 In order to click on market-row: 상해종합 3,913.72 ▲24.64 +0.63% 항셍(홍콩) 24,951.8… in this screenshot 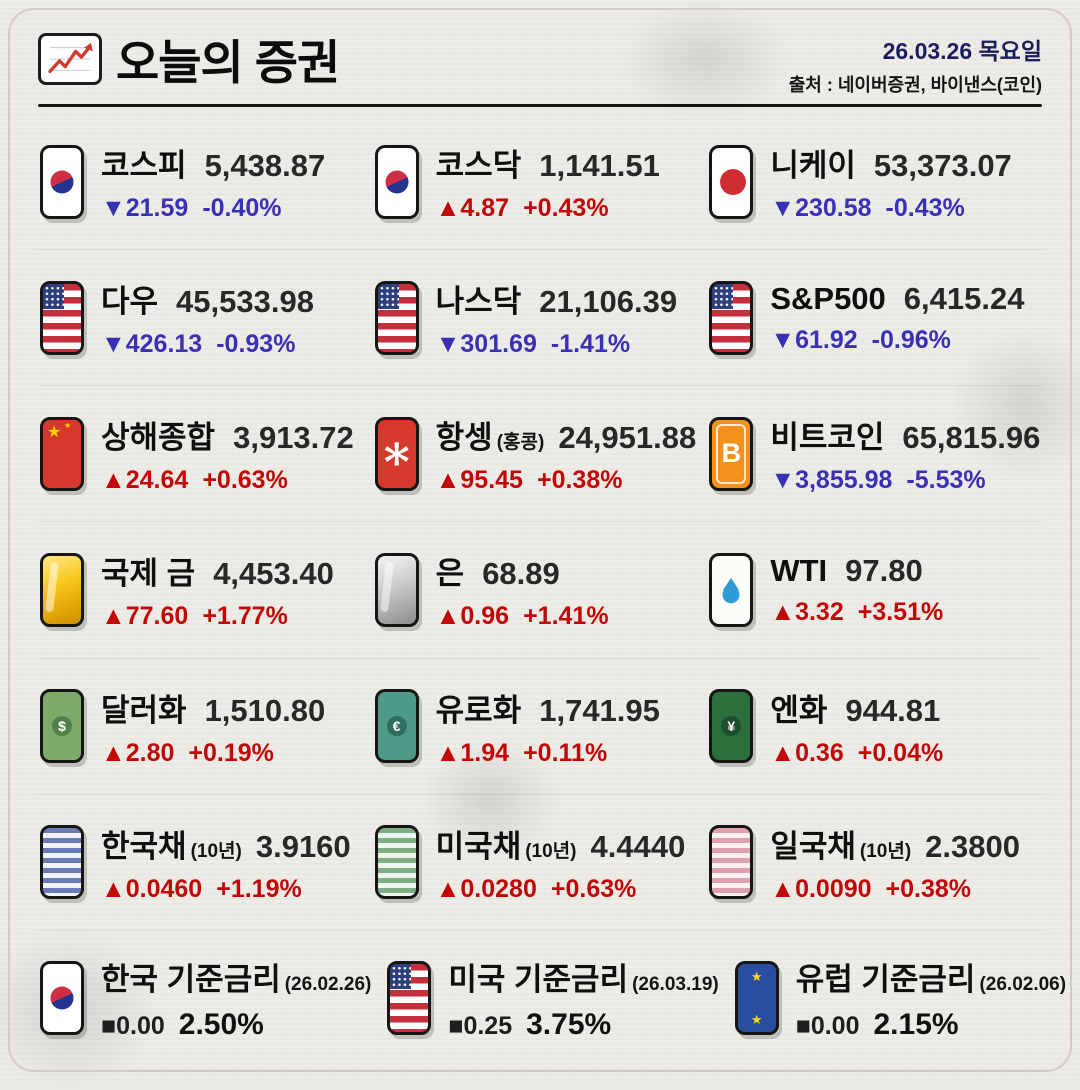, I will do `click(540, 453)`.